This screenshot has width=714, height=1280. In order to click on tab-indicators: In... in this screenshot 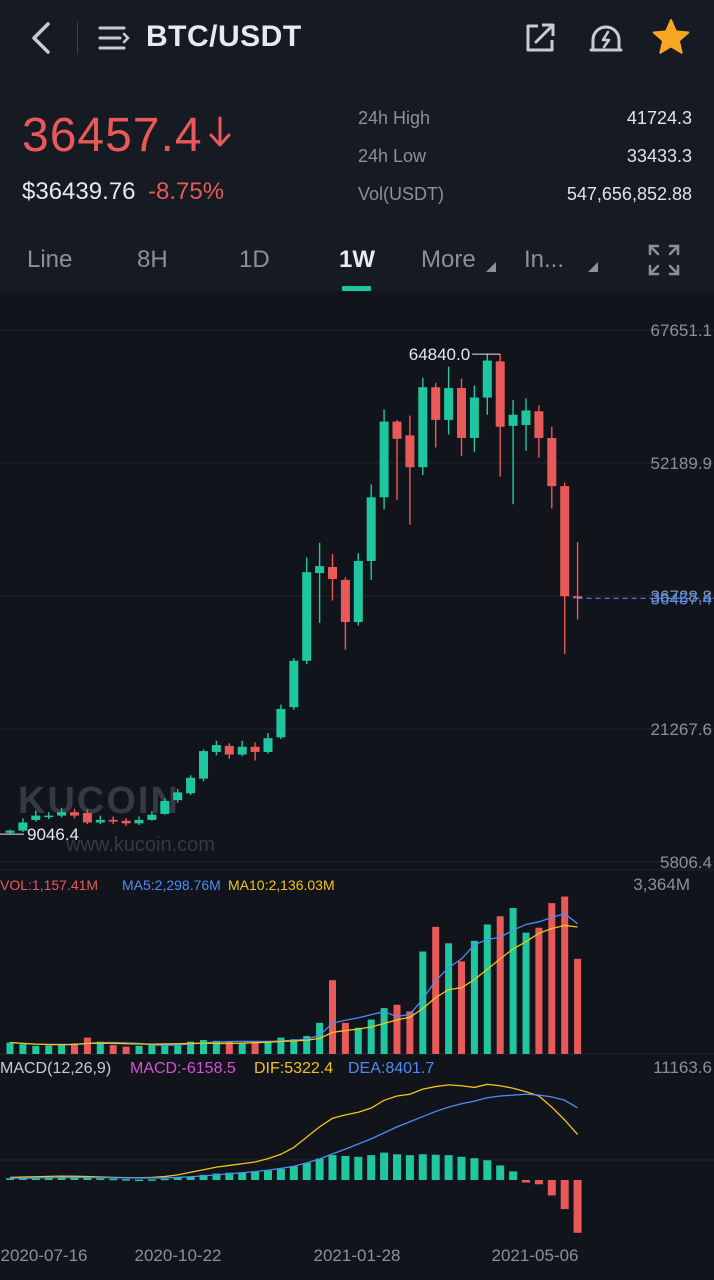, I will do `click(544, 259)`.